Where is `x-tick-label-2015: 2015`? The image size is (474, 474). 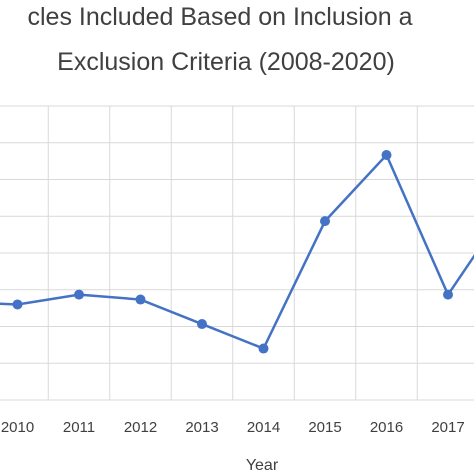
x-tick-label-2015: 2015 is located at coordinates (324, 427).